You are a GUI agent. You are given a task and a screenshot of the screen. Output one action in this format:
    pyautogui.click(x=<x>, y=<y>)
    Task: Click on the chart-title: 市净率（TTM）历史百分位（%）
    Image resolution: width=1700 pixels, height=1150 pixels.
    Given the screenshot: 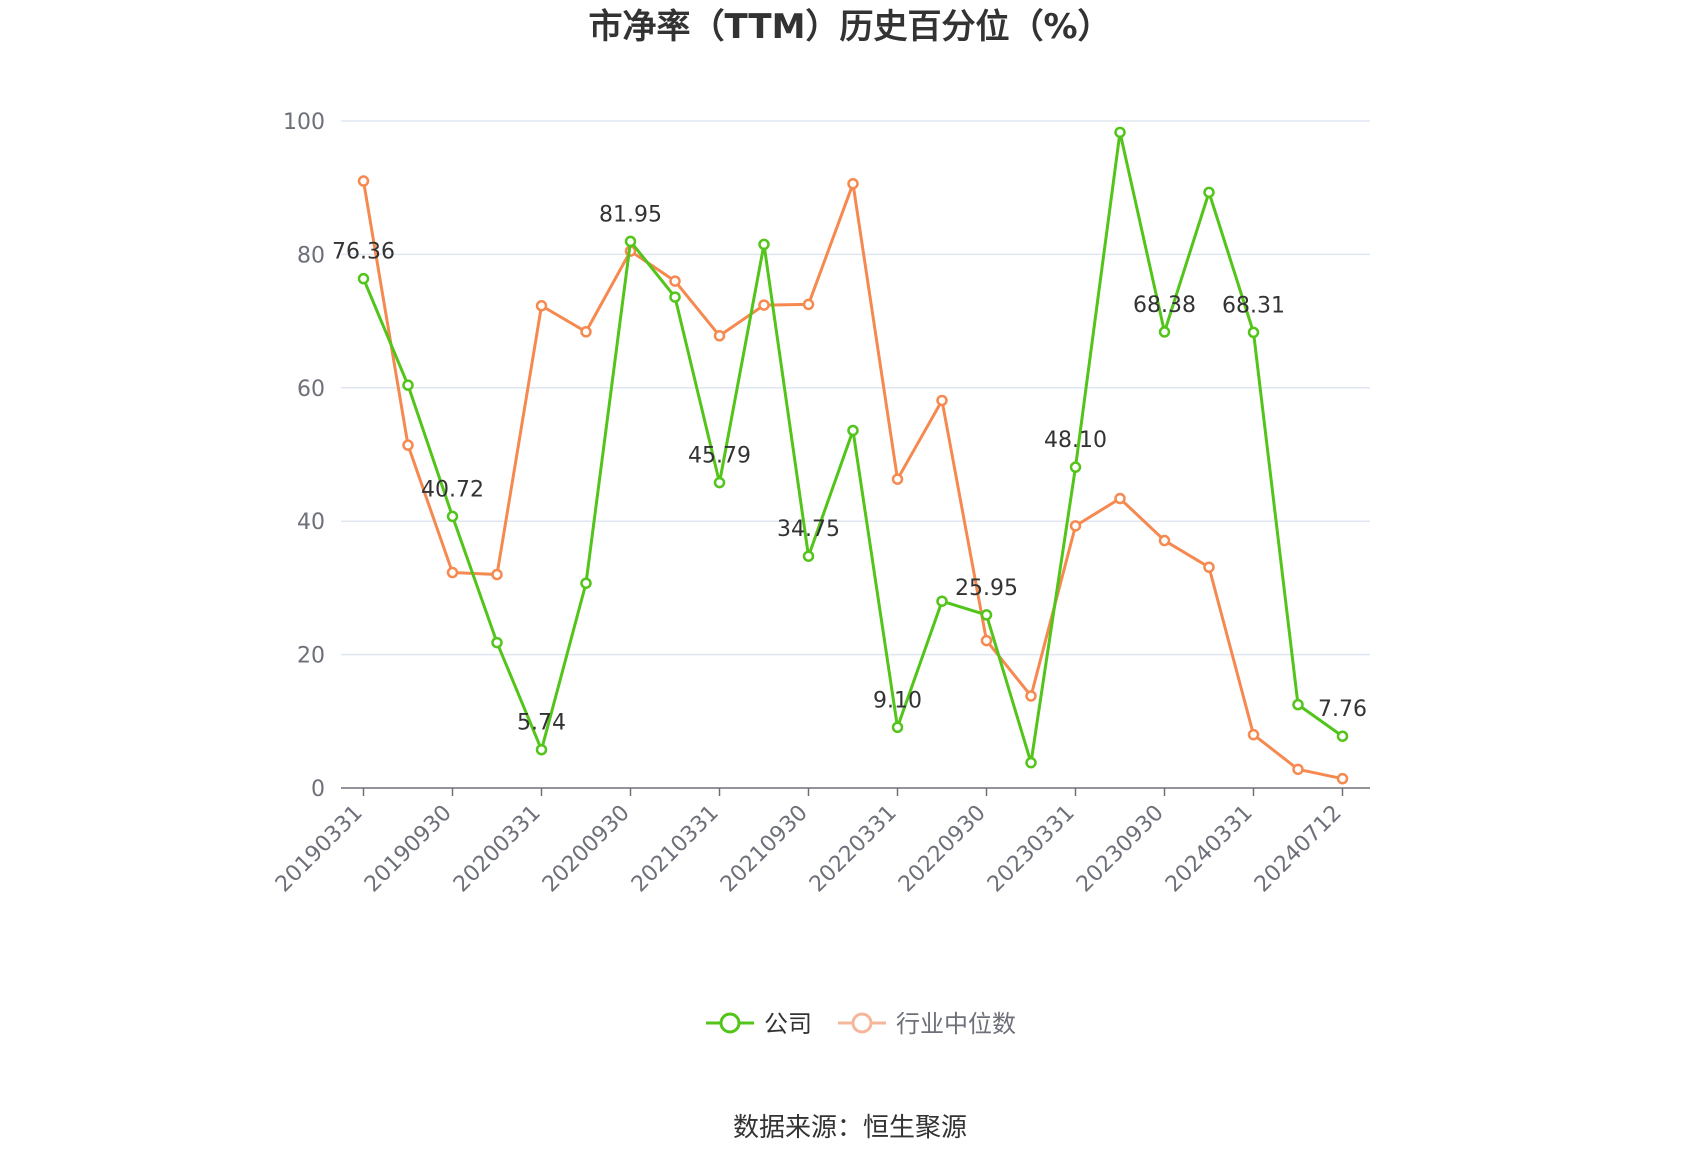 What is the action you would take?
    pyautogui.click(x=849, y=27)
    